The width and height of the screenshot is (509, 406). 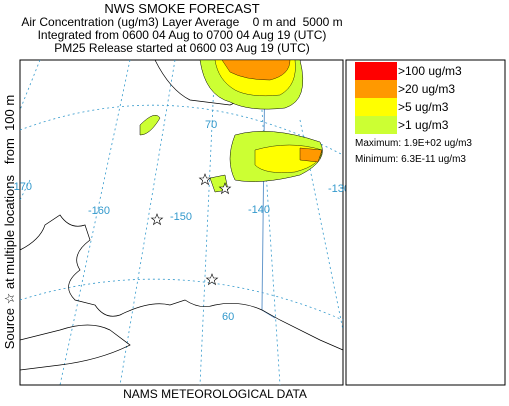 I want to click on legend-label: >20 ug/m3, so click(x=426, y=89).